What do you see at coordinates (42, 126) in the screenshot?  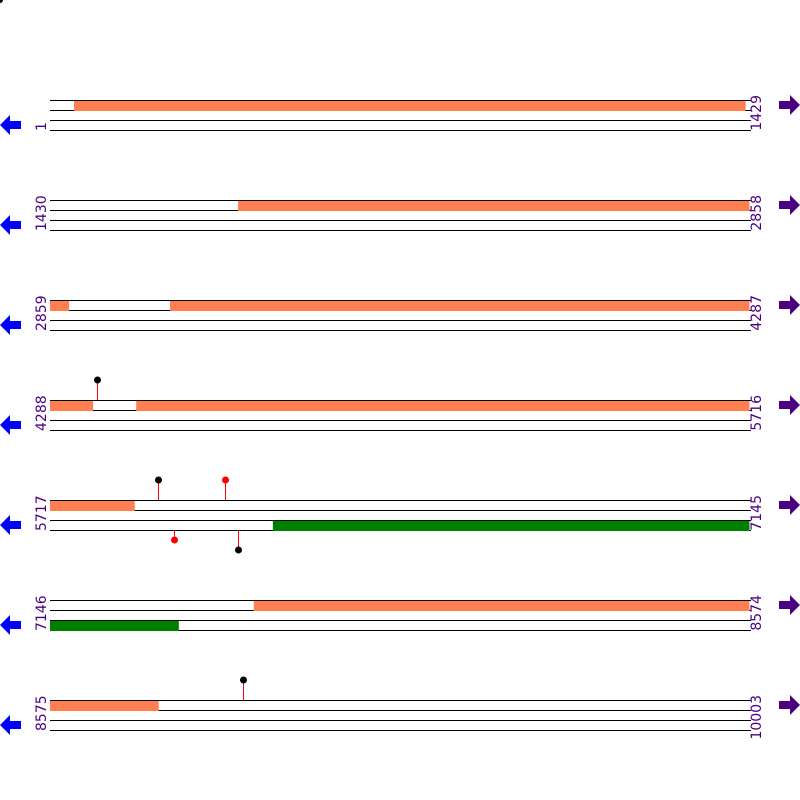 I see `row-start-label: 1` at bounding box center [42, 126].